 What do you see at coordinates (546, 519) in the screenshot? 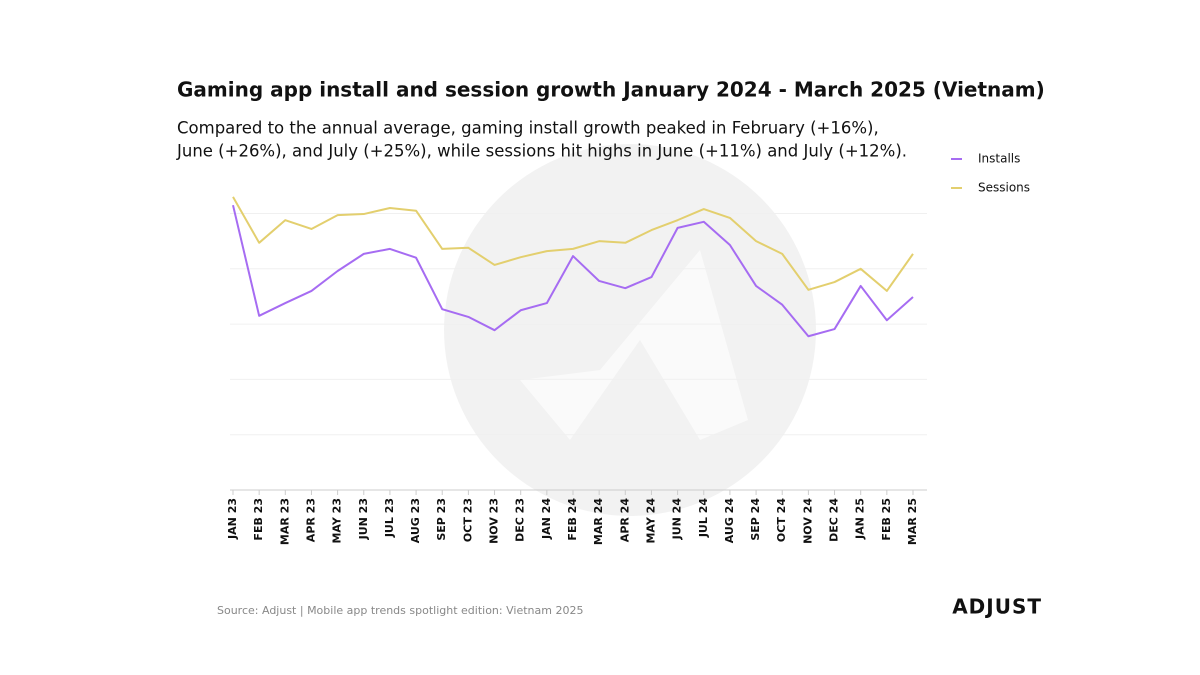
I see `x-tick-label: JAN 24` at bounding box center [546, 519].